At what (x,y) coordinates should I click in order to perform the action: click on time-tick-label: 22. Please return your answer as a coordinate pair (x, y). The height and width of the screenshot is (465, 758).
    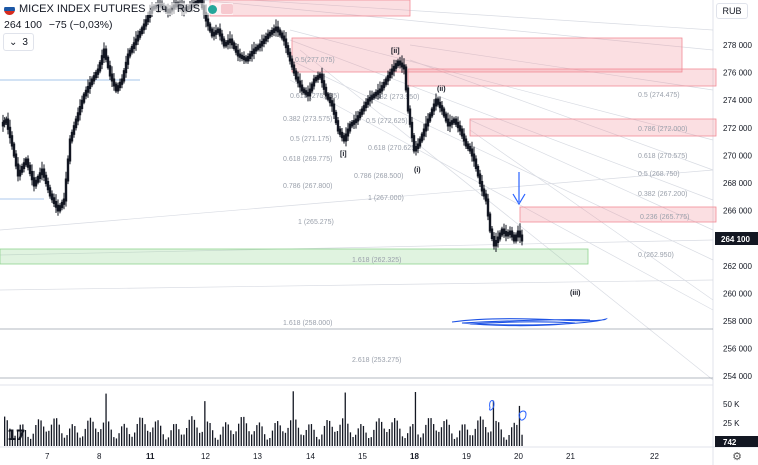
    Looking at the image, I should click on (654, 456).